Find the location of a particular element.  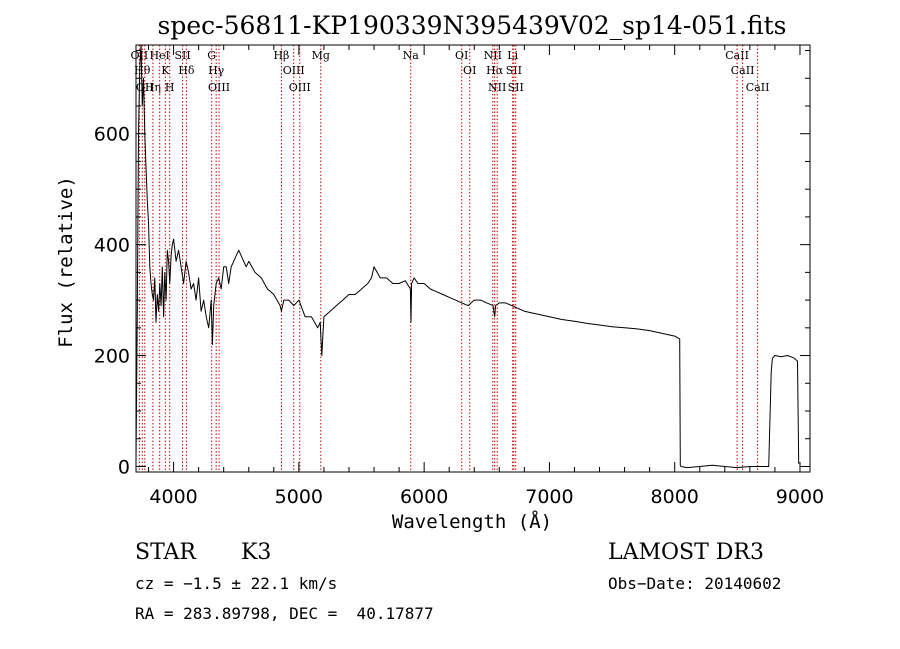

line-marker-label-8: Hδ is located at coordinates (186, 70).